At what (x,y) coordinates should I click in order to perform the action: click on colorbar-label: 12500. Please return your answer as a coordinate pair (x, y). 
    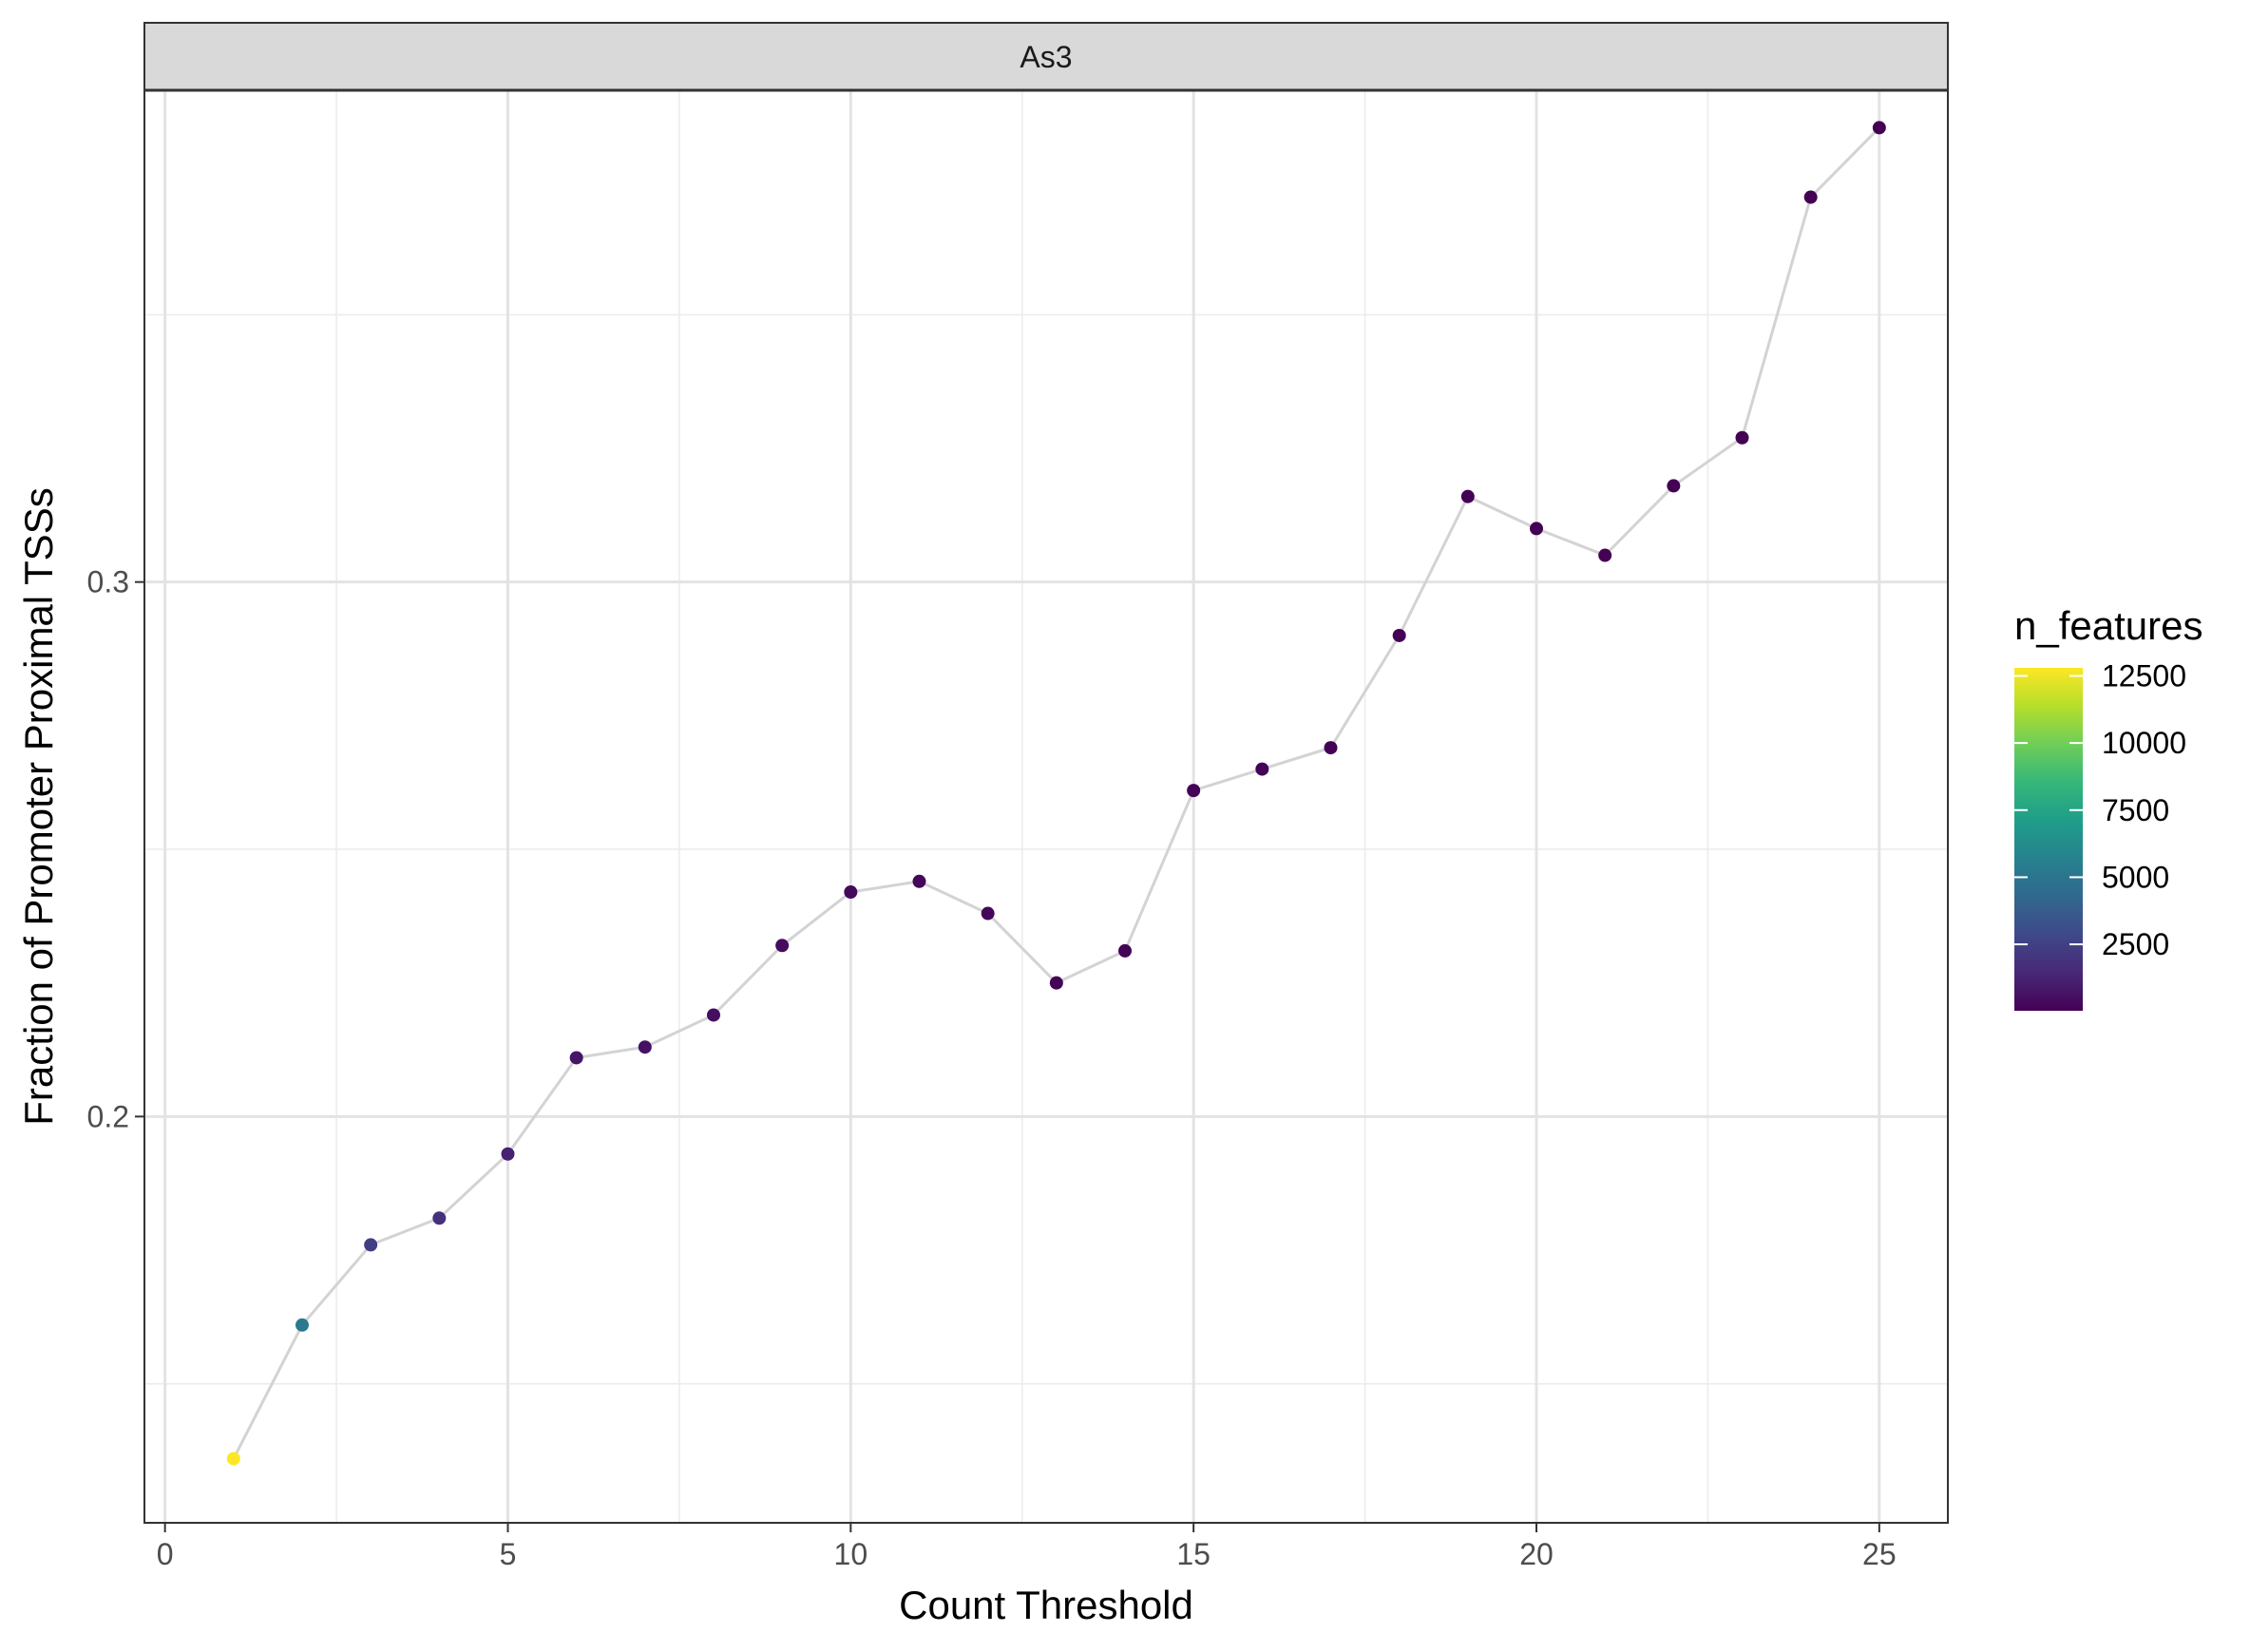
    Looking at the image, I should click on (2144, 675).